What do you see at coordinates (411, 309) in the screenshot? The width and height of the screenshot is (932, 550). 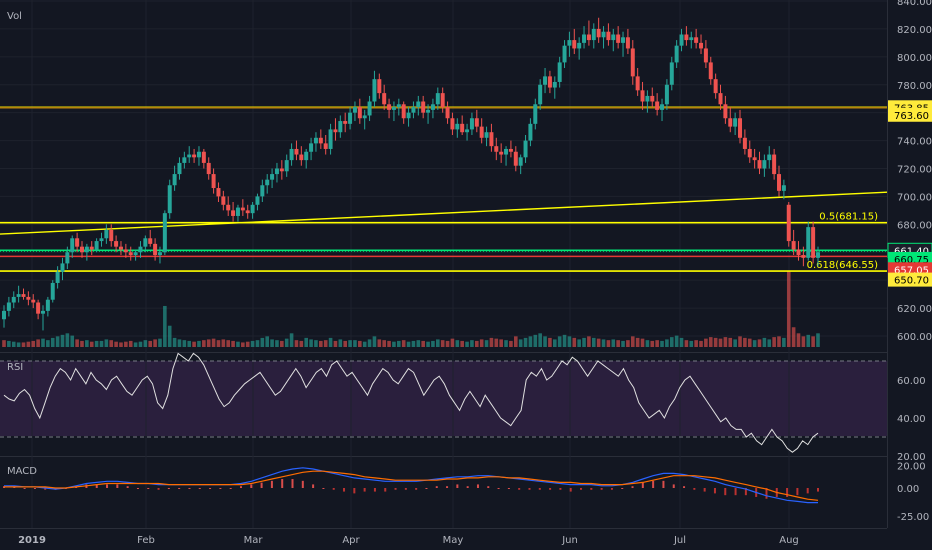 I see `volume-bars` at bounding box center [411, 309].